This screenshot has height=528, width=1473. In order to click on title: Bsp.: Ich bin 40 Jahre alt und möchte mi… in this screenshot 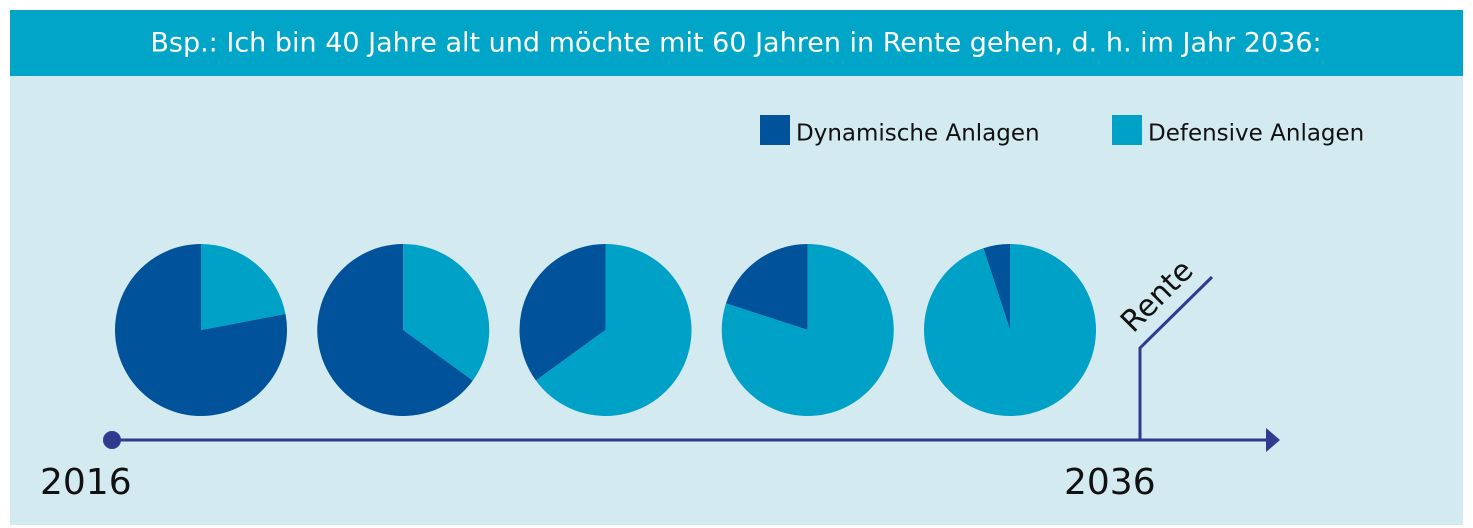, I will do `click(735, 43)`.